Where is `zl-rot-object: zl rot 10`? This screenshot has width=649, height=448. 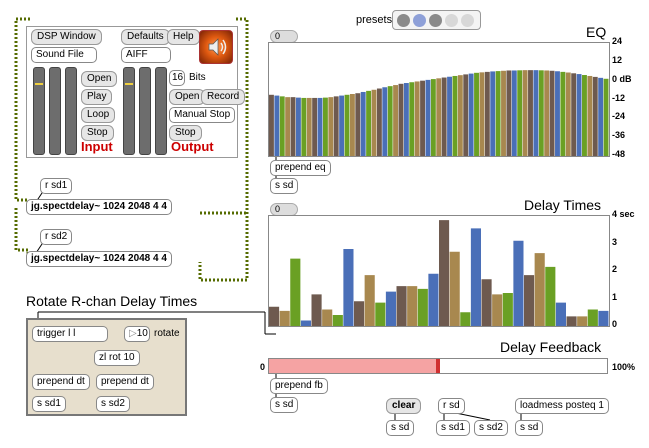
zl-rot-object: zl rot 10 is located at coordinates (117, 358).